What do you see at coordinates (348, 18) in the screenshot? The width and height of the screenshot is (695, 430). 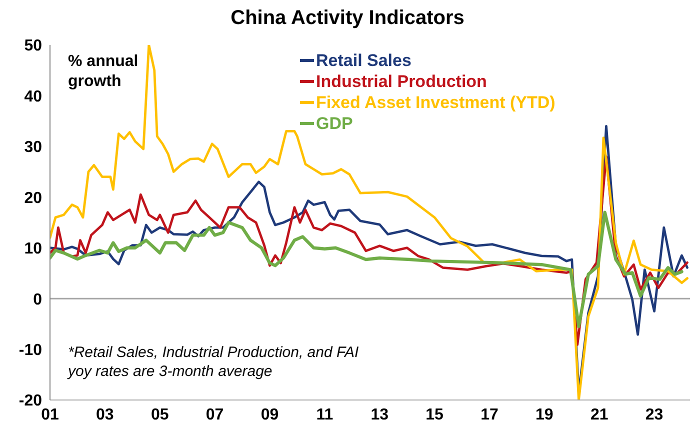 I see `chart-title: China Activity Indicators` at bounding box center [348, 18].